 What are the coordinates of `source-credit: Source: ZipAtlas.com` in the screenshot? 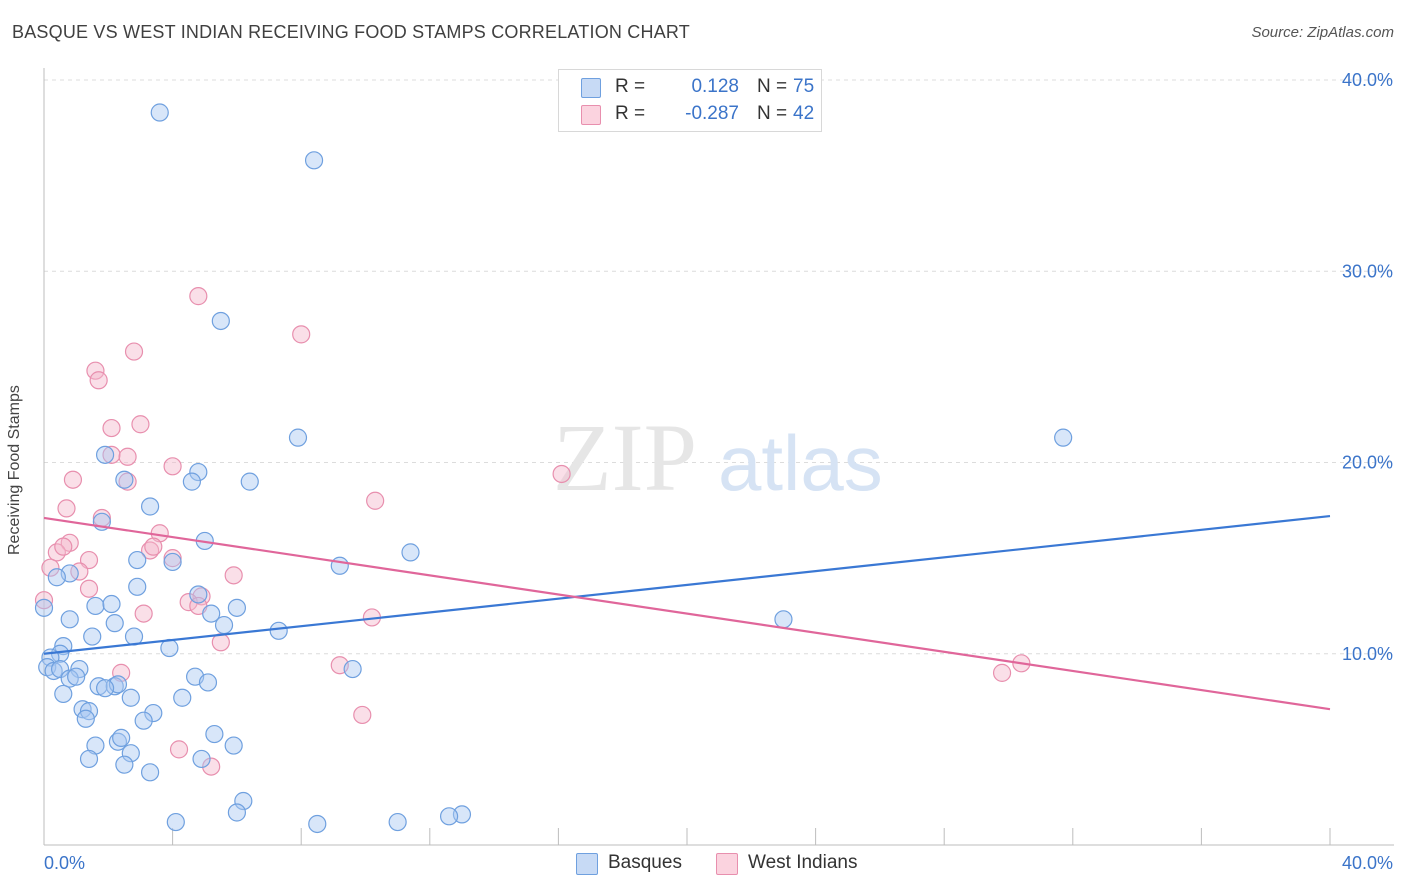 It's located at (1322, 32).